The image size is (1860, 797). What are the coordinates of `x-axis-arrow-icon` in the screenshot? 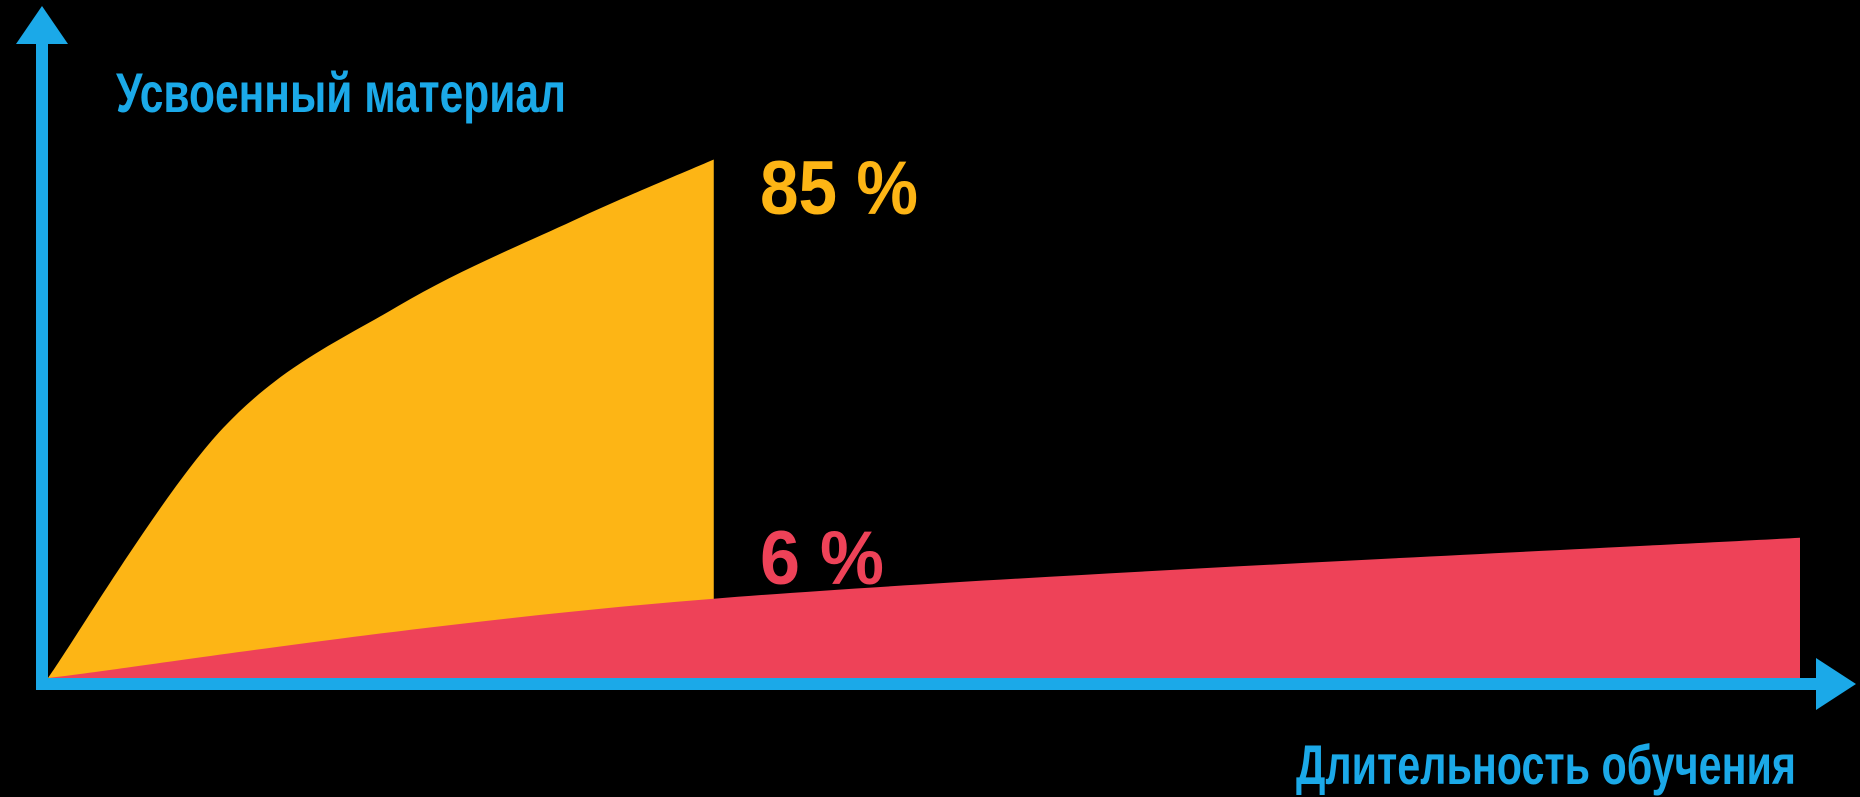 It's located at (1836, 684).